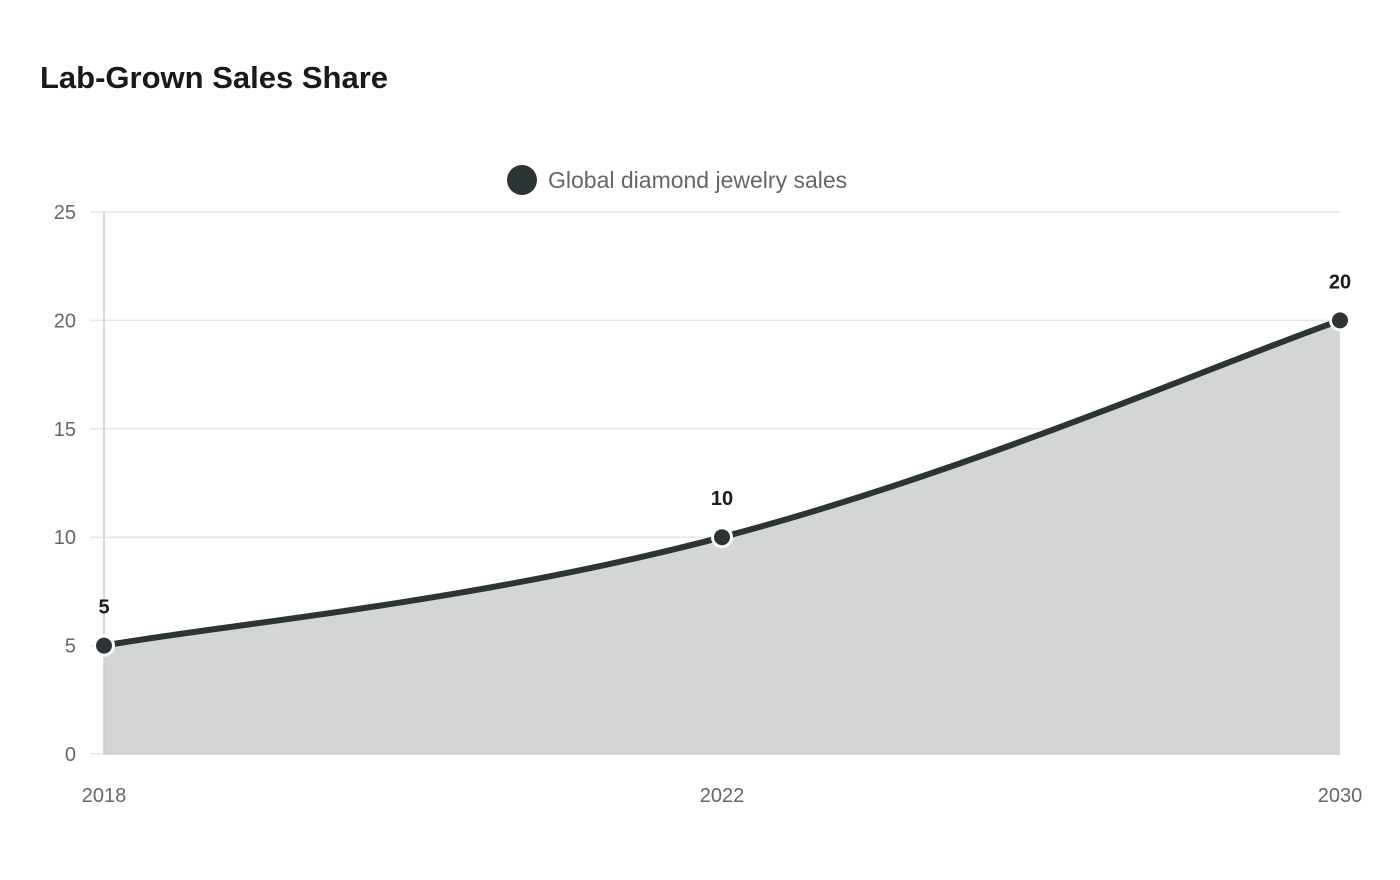  Describe the element at coordinates (65, 484) in the screenshot. I see `y-tick-labels: 0 5 10 15 20 25` at that location.